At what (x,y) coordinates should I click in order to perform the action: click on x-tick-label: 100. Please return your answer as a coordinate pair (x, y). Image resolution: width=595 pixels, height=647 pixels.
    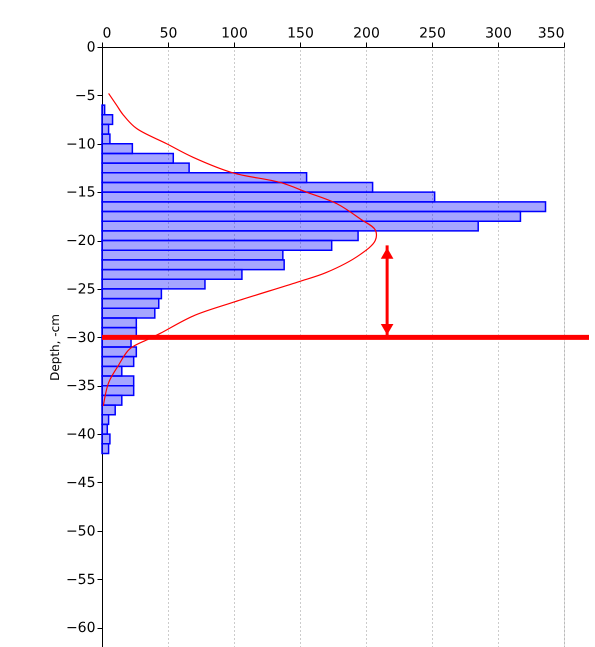
    Looking at the image, I should click on (234, 34).